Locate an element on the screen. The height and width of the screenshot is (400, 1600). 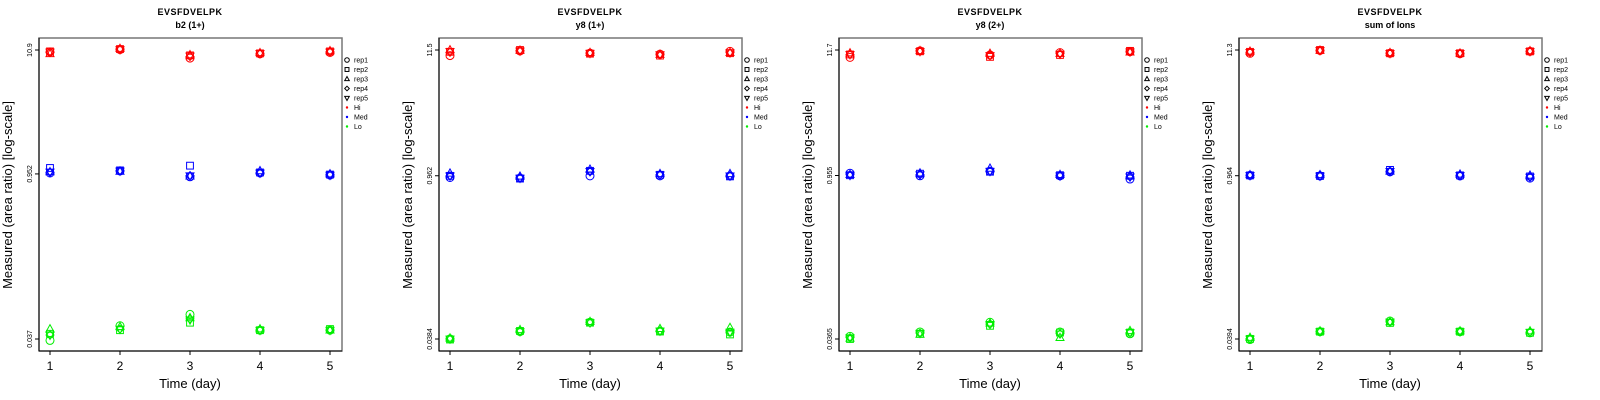
legend-label: rep5 is located at coordinates (1161, 99).